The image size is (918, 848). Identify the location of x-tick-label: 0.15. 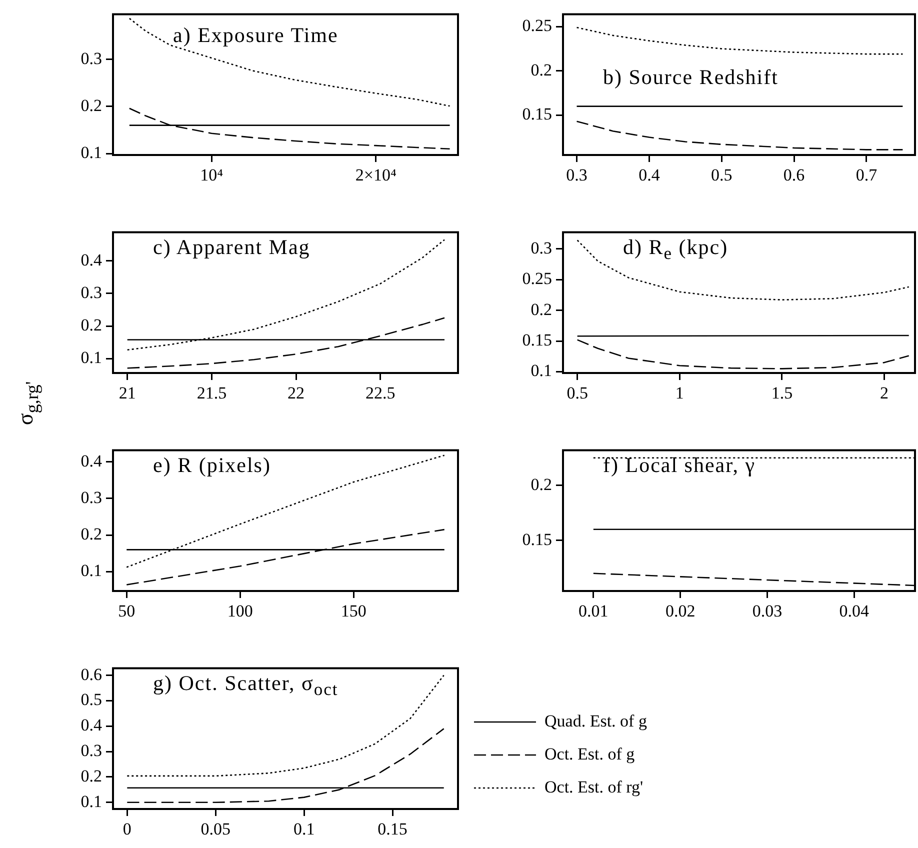
(393, 829).